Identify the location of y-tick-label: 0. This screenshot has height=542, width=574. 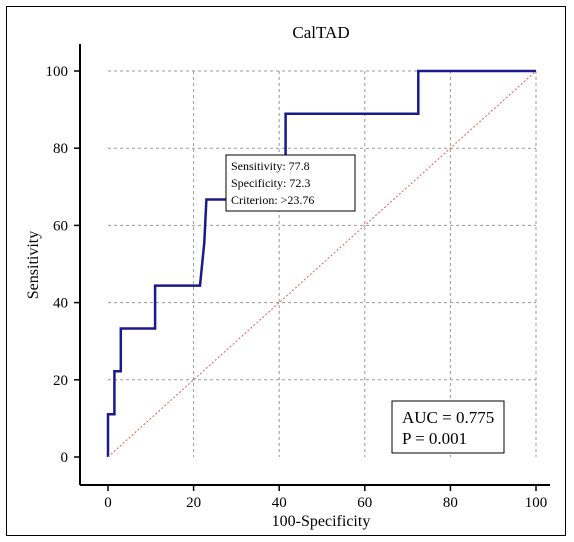
(65, 458).